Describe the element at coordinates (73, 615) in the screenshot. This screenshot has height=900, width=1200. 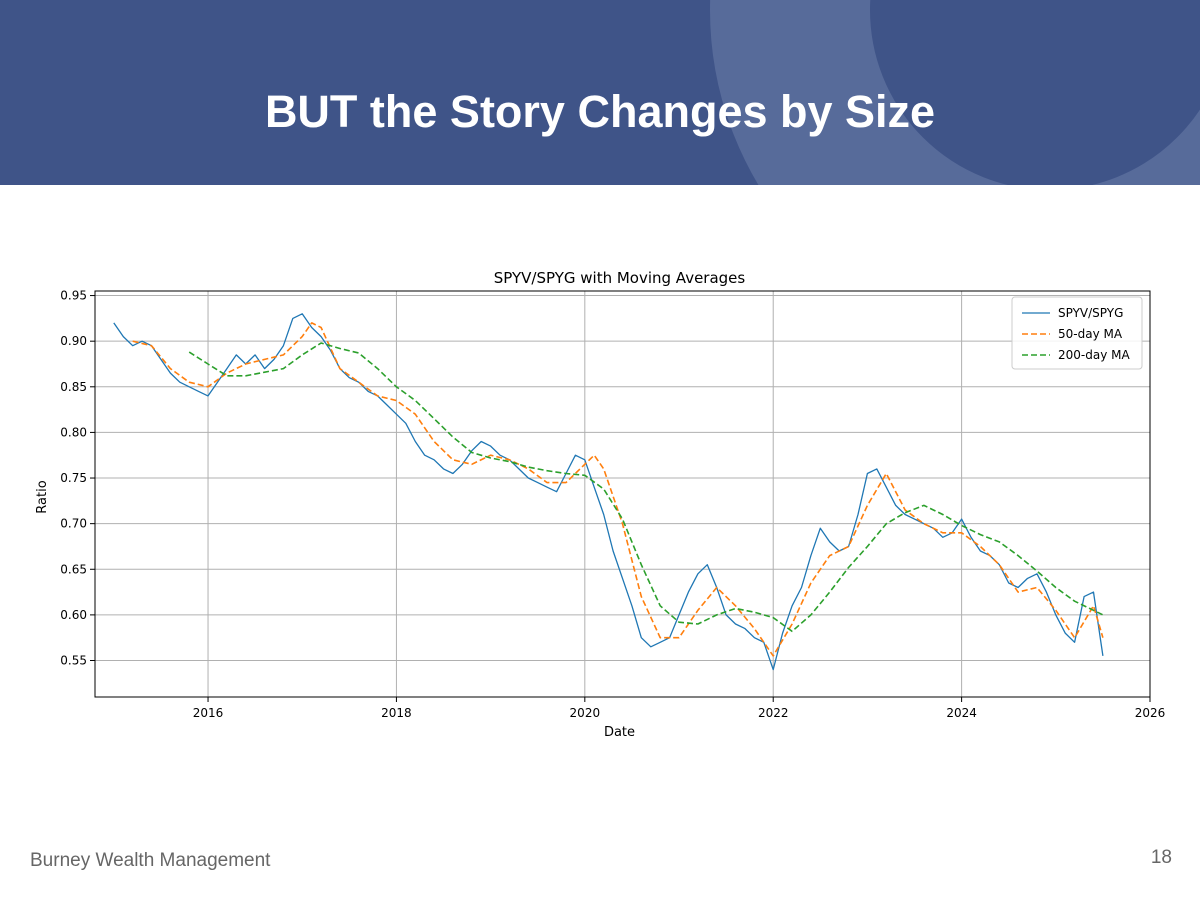
I see `y-tick-label: 0.60` at that location.